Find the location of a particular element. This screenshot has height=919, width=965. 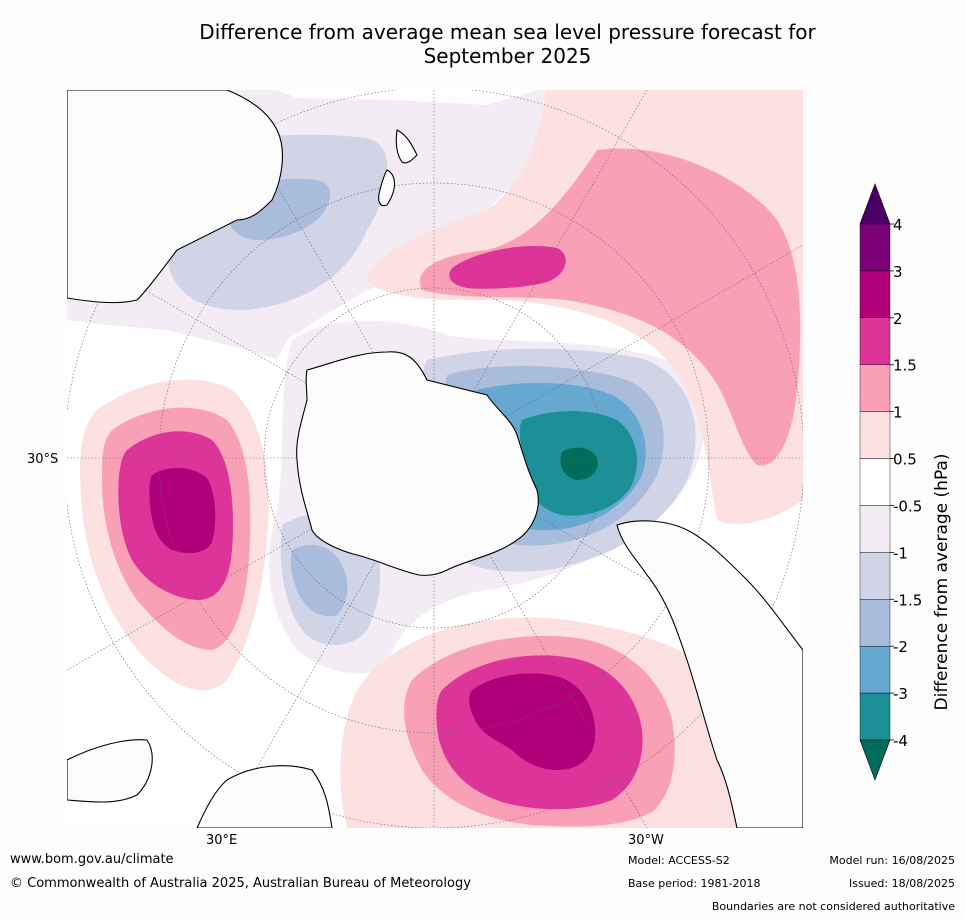

colorbar-tick-label: -2 is located at coordinates (900, 647).